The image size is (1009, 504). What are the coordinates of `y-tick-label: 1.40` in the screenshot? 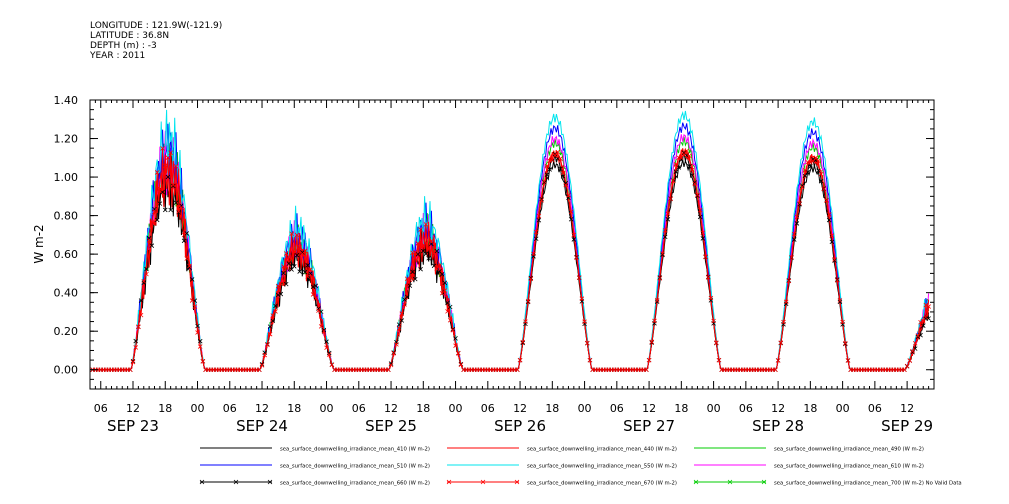 It's located at (66, 100).